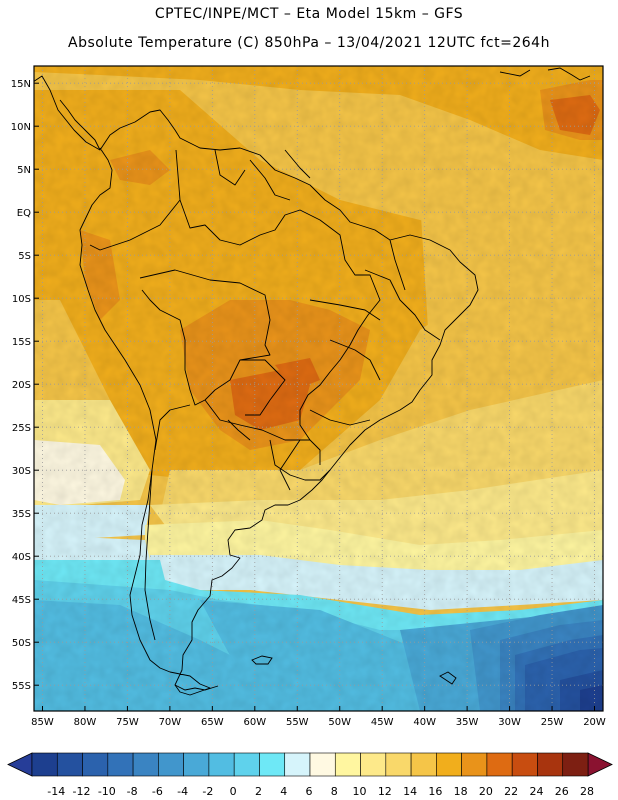 The image size is (618, 800). Describe the element at coordinates (258, 791) in the screenshot. I see `colorbar-label: 2` at that location.